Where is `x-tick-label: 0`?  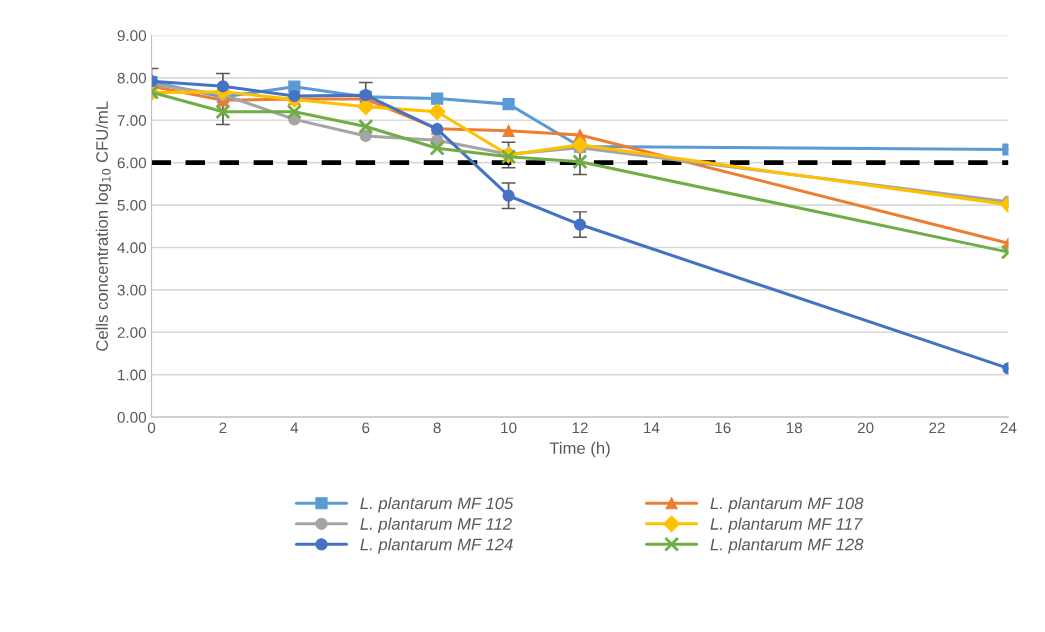
x-tick-label: 0 is located at coordinates (151, 428).